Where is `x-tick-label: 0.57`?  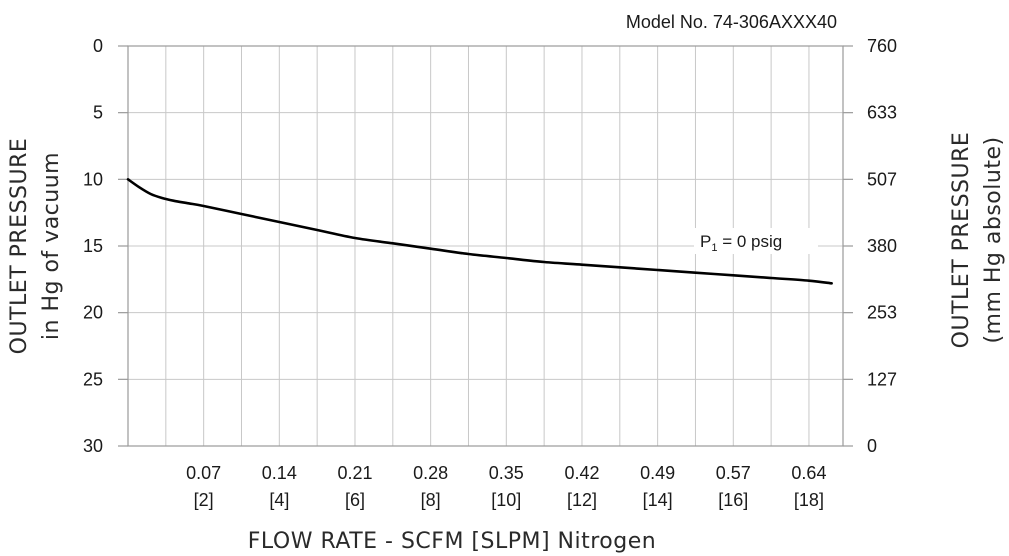 x-tick-label: 0.57 is located at coordinates (733, 473).